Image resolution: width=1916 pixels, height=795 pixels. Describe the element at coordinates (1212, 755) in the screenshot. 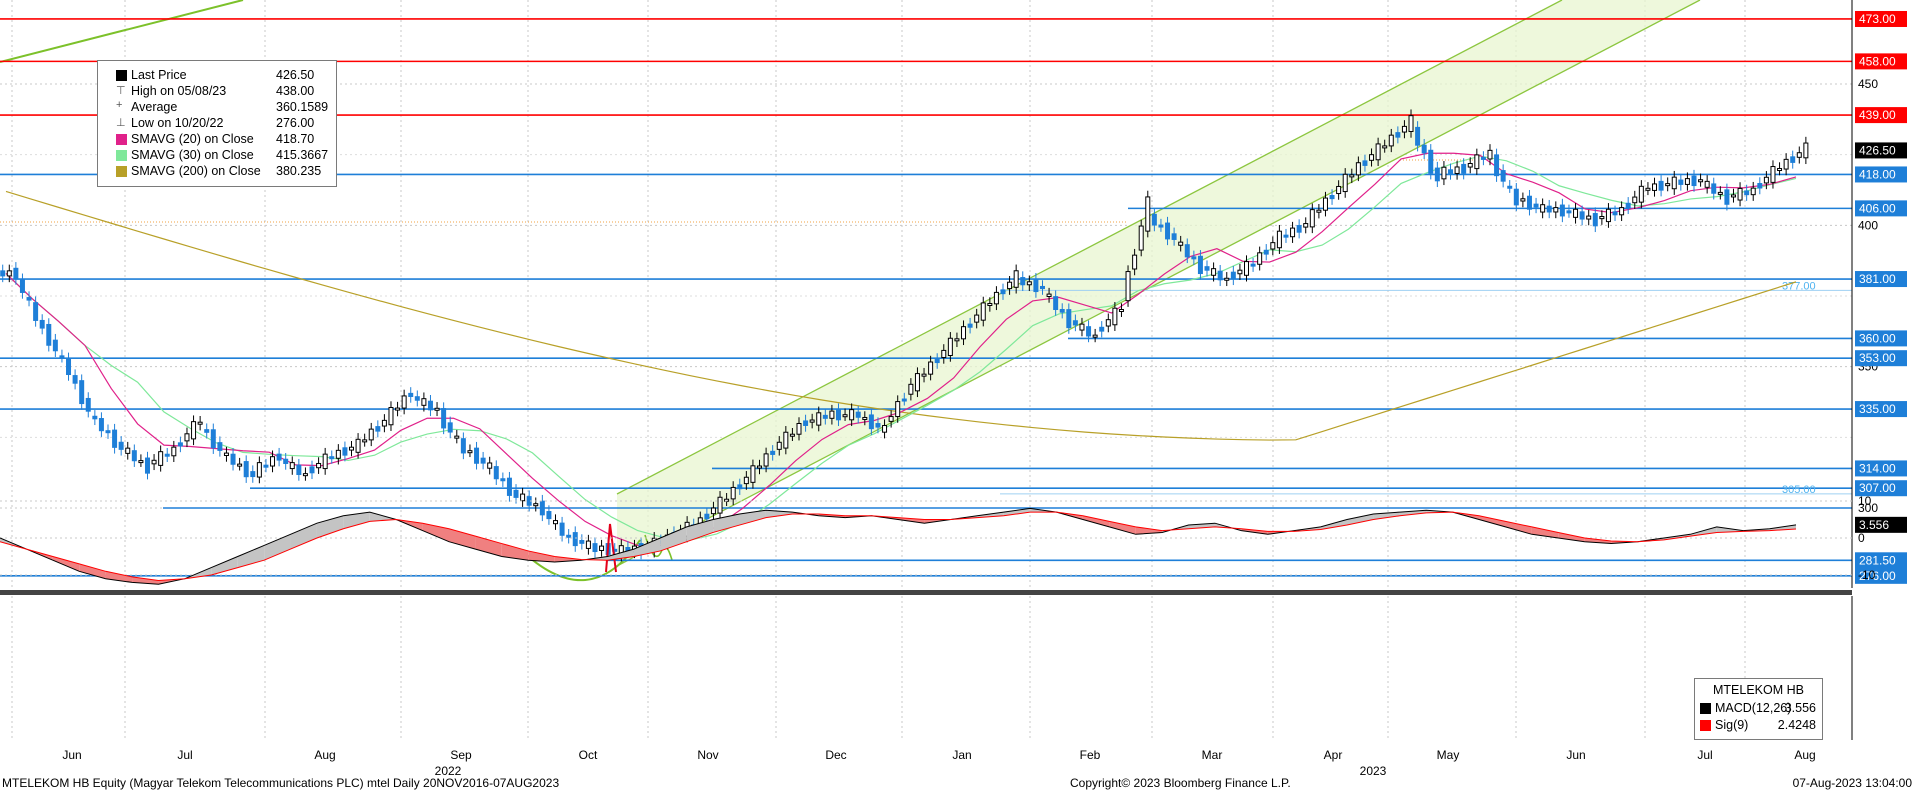

I see `month-label: Mar` at that location.